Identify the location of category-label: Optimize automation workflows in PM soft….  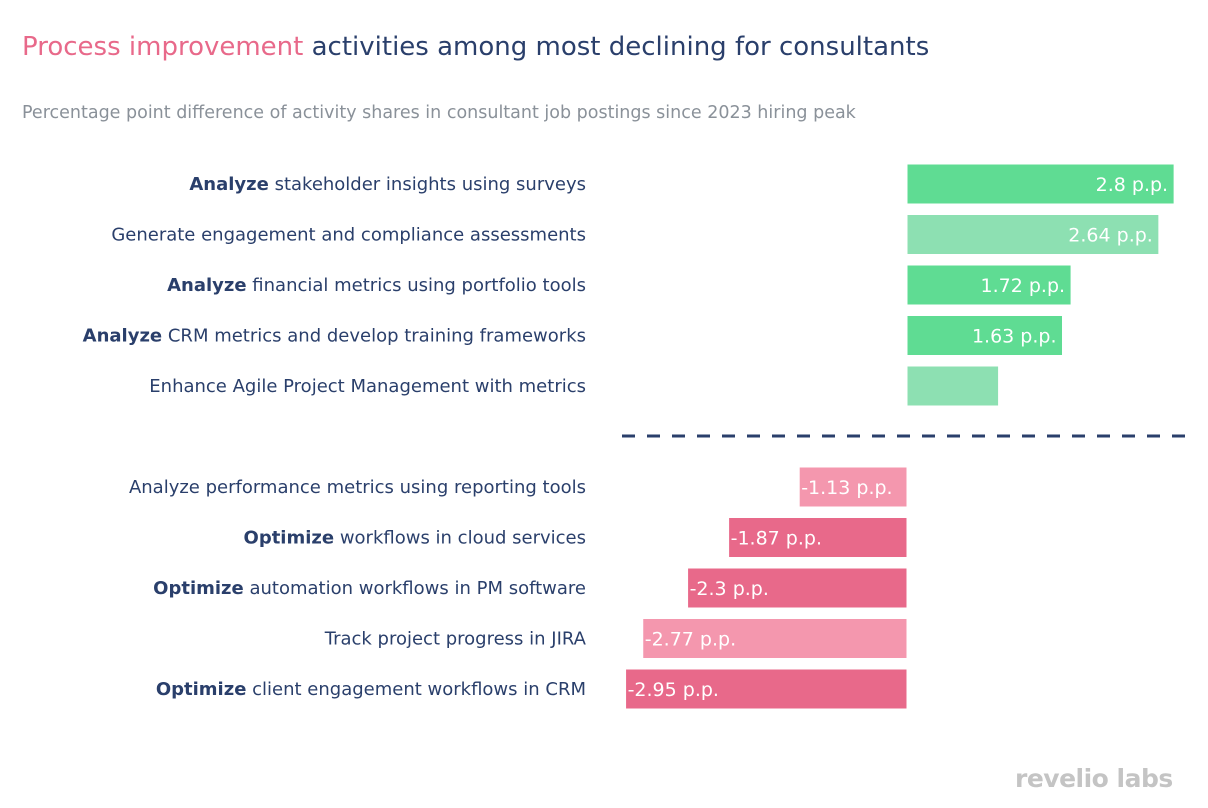
(369, 588).